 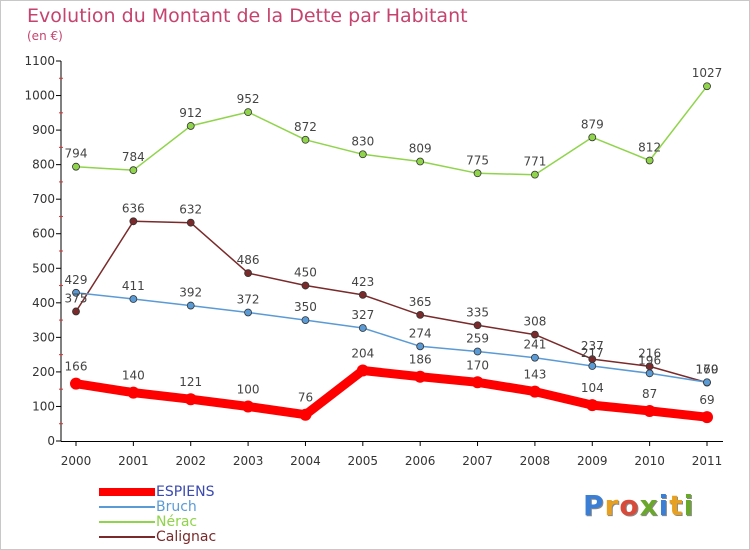 I want to click on data-label-nérac: 1027, so click(x=707, y=73).